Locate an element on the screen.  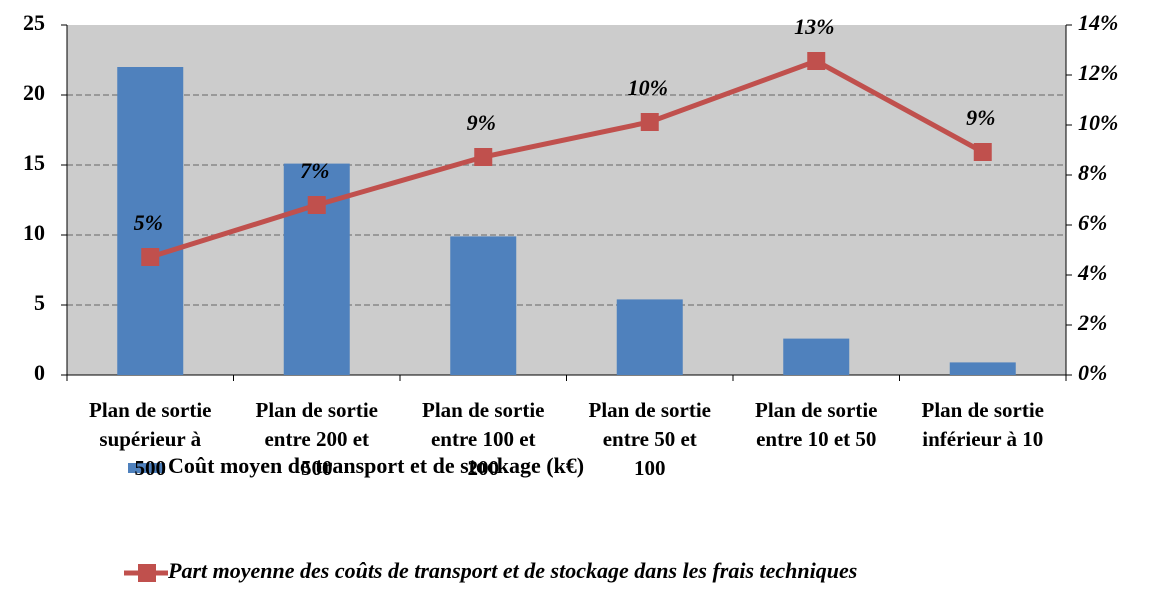
y-tick-label: 0 is located at coordinates (39, 372).